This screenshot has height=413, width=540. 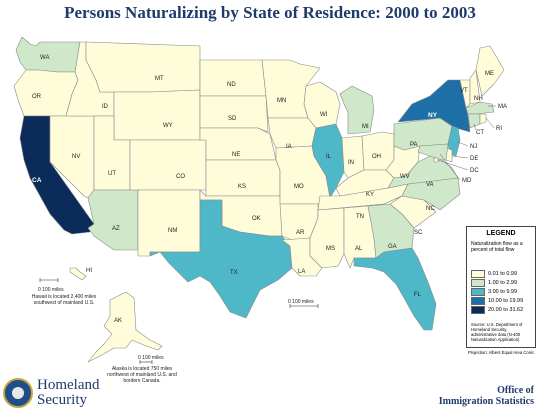 What do you see at coordinates (422, 194) in the screenshot?
I see `state-NC` at bounding box center [422, 194].